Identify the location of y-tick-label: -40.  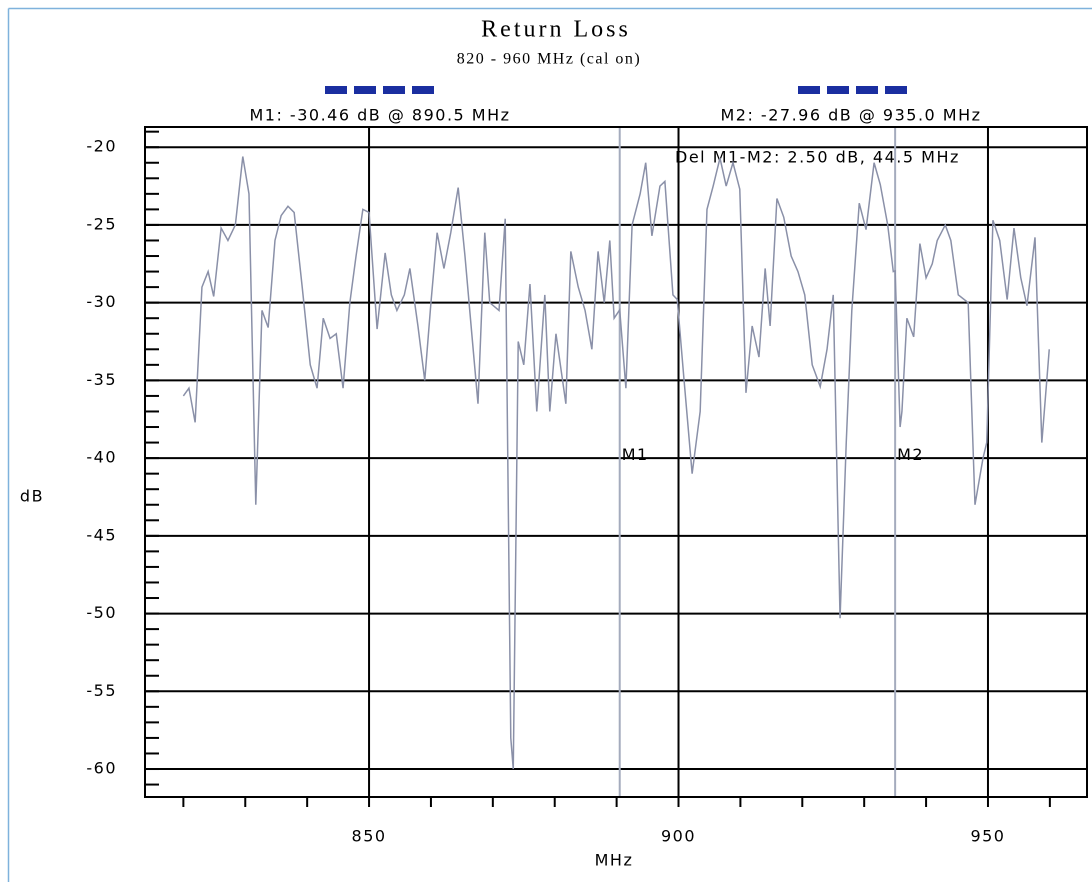
(101, 457).